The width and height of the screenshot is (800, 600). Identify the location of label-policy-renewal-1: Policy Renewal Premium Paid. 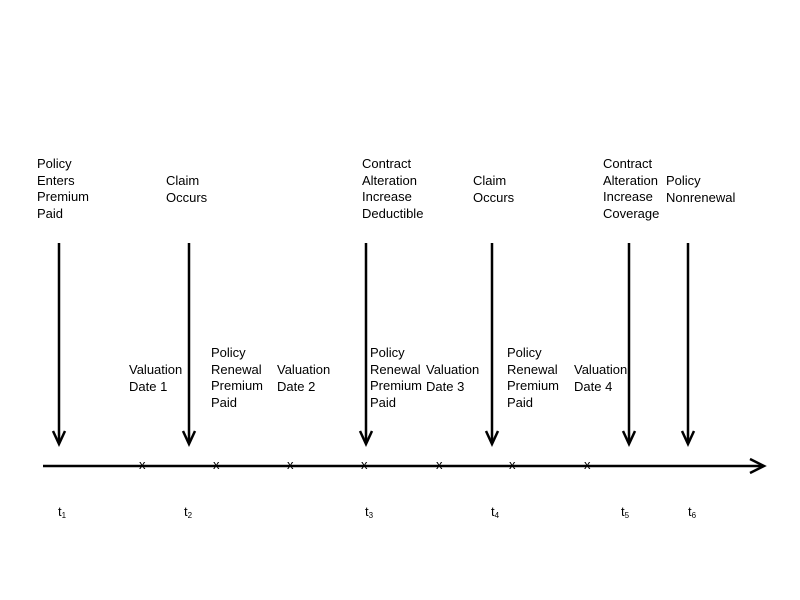
(237, 377).